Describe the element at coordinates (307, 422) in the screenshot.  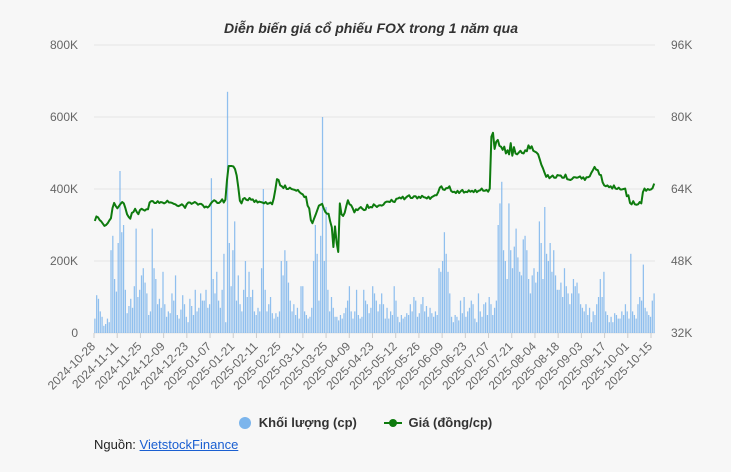
I see `legend-label-volume: Khối lượng (cp)` at that location.